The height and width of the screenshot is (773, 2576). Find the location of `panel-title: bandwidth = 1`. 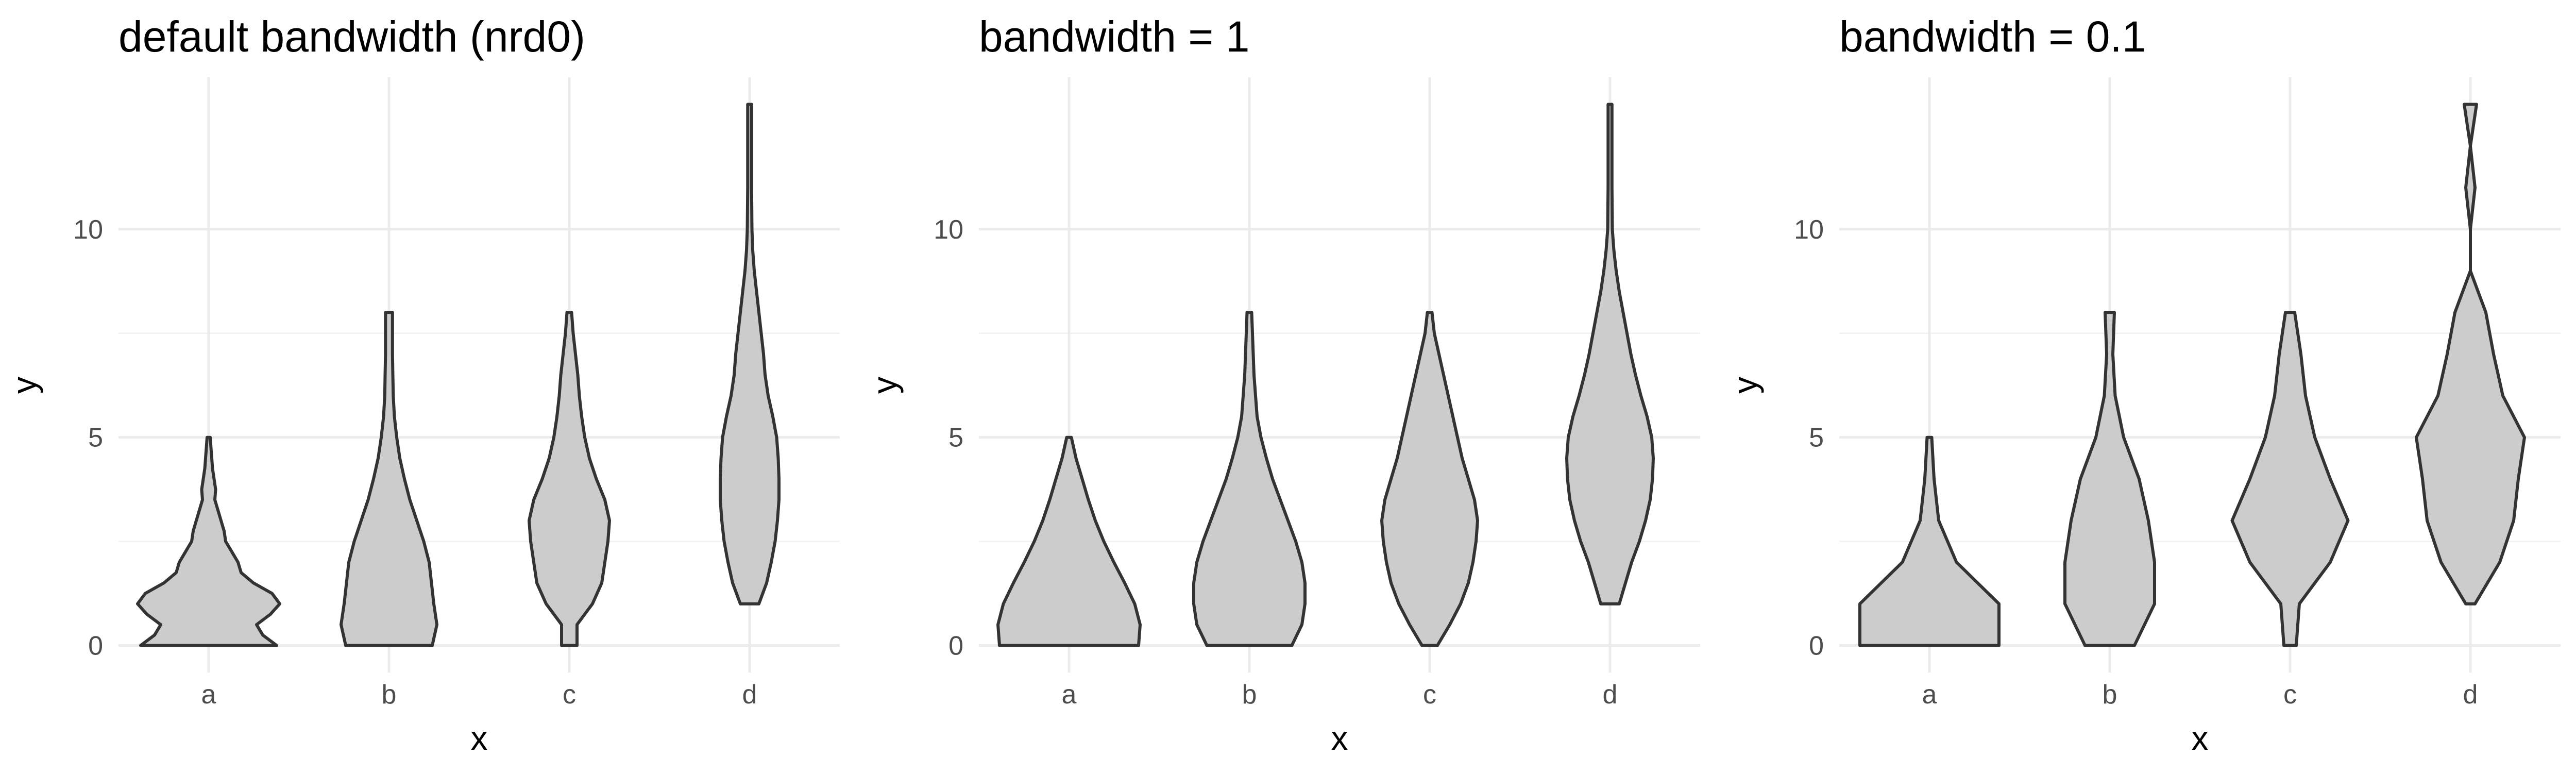

panel-title: bandwidth = 1 is located at coordinates (1114, 36).